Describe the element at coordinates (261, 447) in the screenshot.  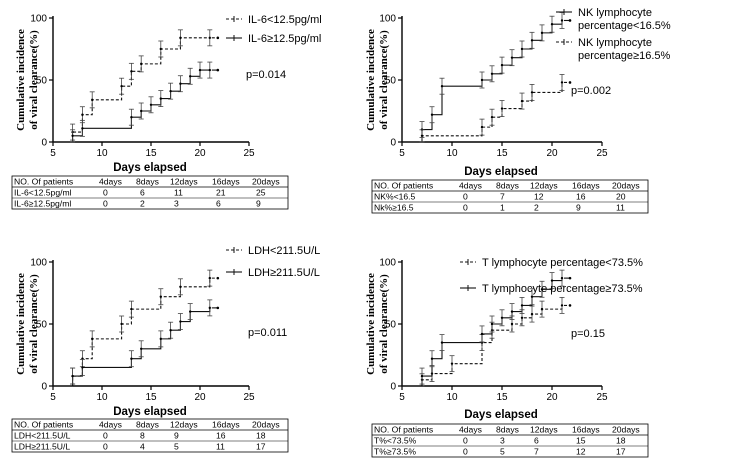
I see `table-cell: 17` at that location.